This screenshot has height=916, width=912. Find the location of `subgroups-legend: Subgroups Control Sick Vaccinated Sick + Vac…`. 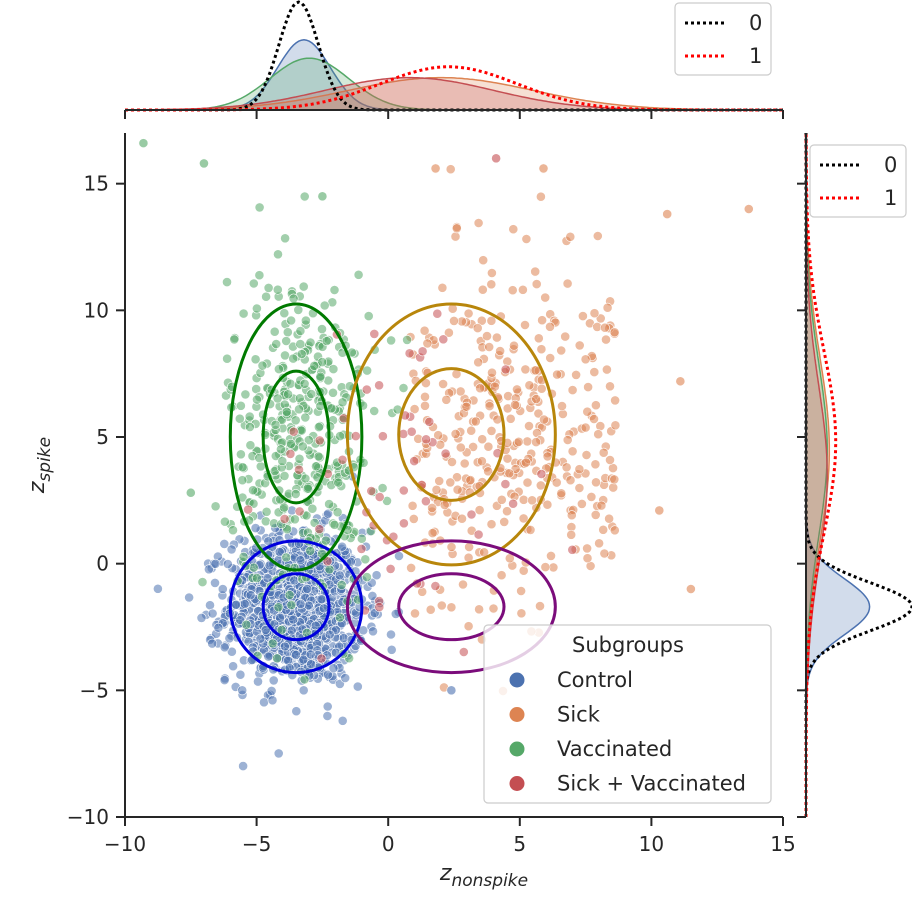

subgroups-legend: Subgroups Control Sick Vaccinated Sick + Vac… is located at coordinates (627, 714).